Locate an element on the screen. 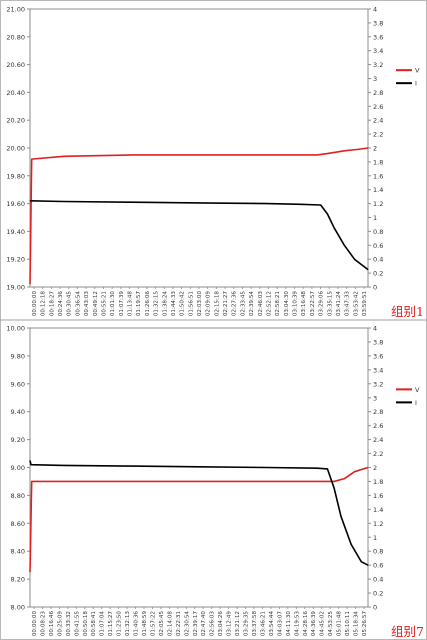  x-axis-tick-label: 02:09:09 is located at coordinates (209, 304).